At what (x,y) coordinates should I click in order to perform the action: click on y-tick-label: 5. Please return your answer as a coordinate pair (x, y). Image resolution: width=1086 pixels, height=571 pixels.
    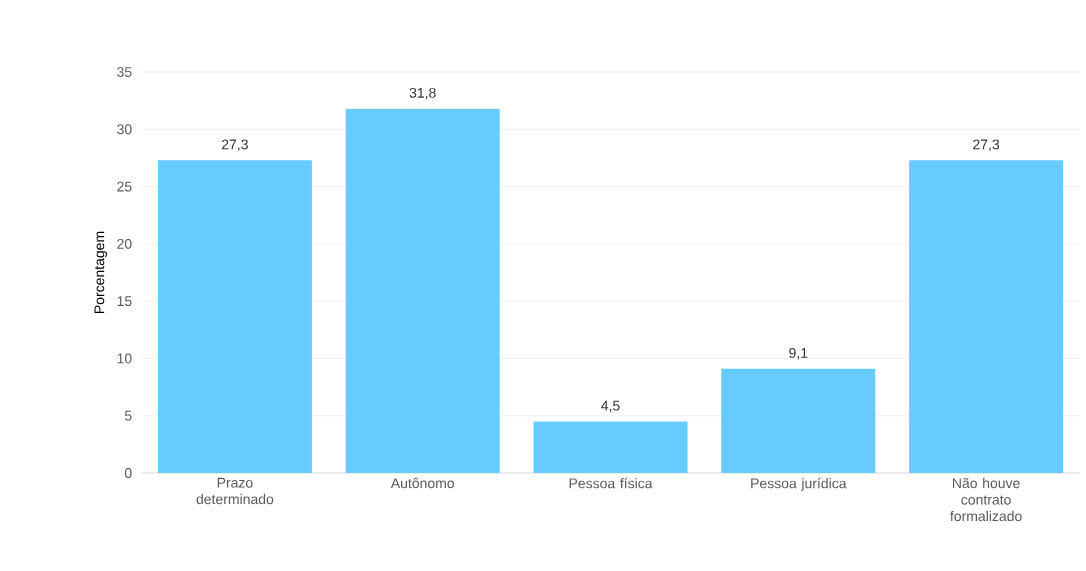
    Looking at the image, I should click on (128, 415).